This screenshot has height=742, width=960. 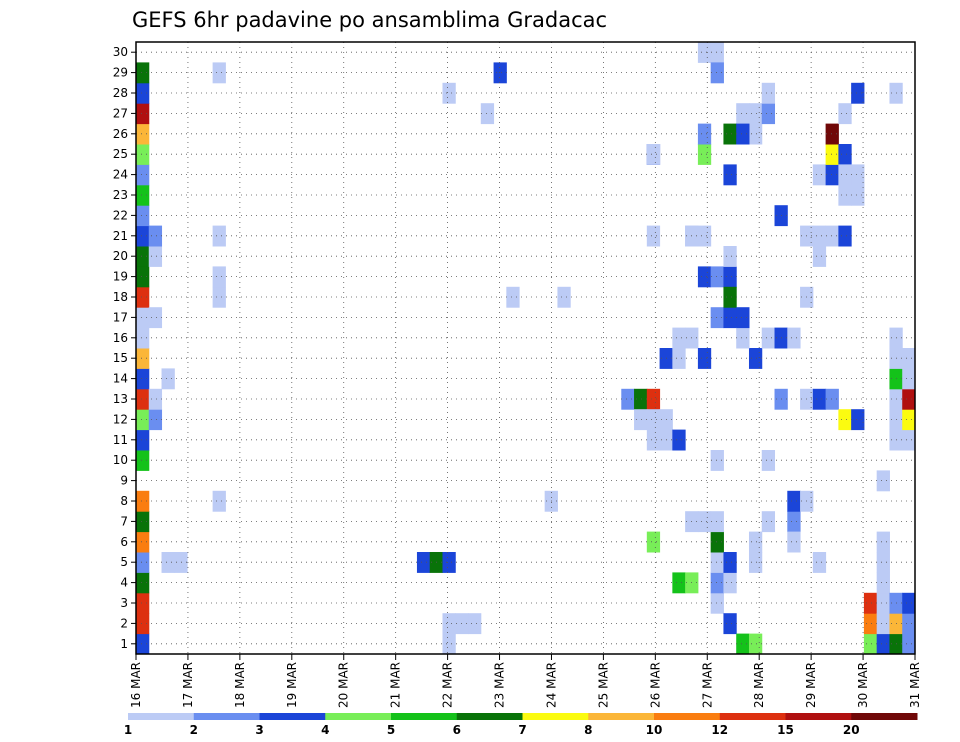 I want to click on x-tick-label: 20 MAR, so click(x=344, y=685).